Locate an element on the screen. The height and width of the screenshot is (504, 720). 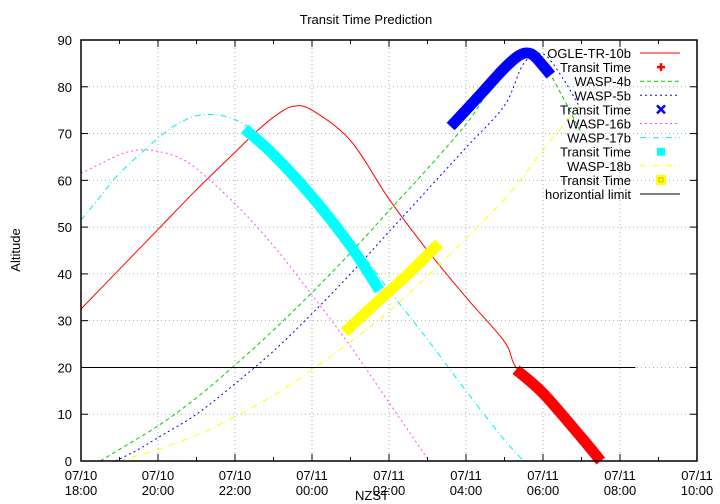
x-tick-label-time: 02:00 is located at coordinates (389, 490).